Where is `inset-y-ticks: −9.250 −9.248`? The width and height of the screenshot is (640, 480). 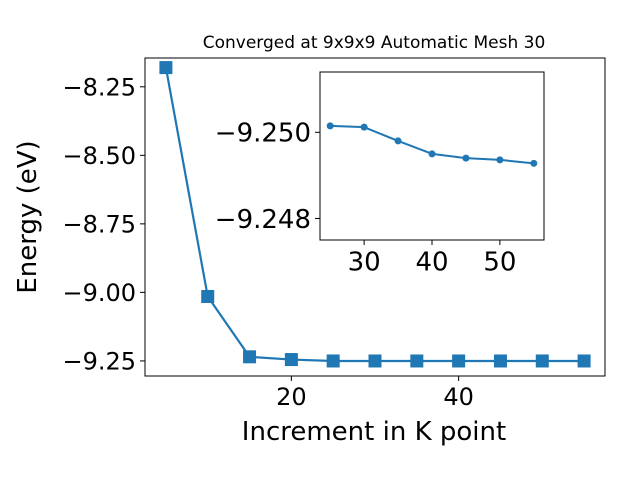
inset-y-ticks: −9.250 −9.248 is located at coordinates (267, 177).